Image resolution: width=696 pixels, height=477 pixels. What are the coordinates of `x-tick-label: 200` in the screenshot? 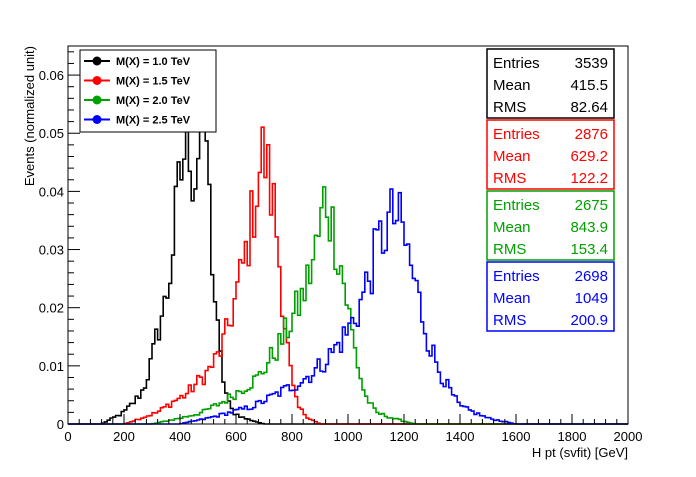 It's located at (124, 436).